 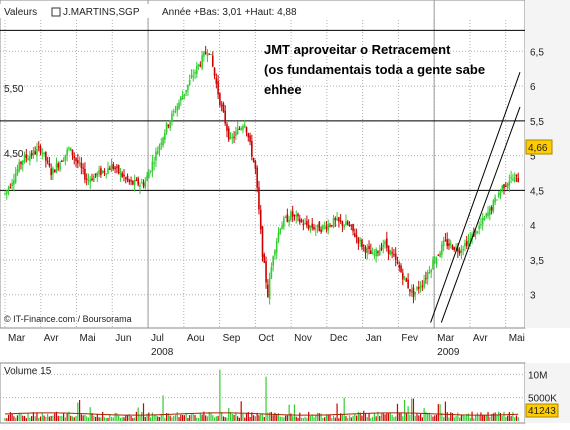 I want to click on header-ticker: J.MARTINS,SGP, so click(x=101, y=12).